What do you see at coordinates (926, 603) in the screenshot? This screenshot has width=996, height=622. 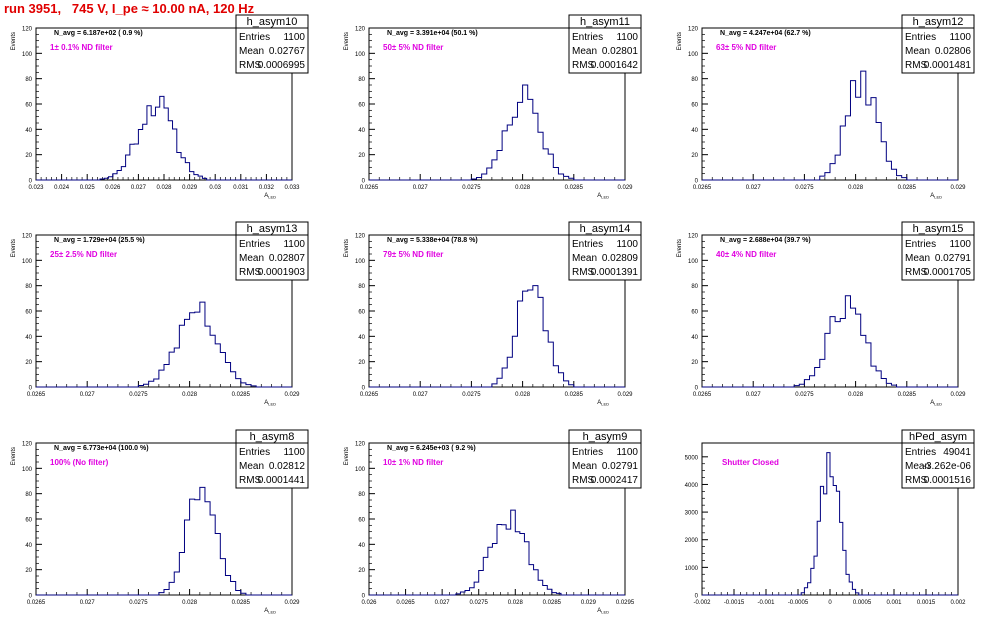 I see `x-tick-label: 0.0015` at bounding box center [926, 603].